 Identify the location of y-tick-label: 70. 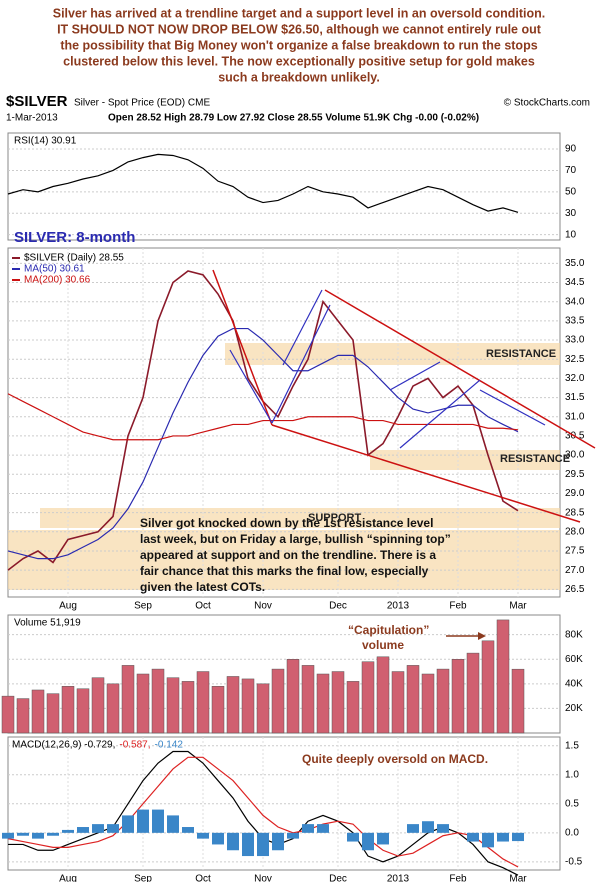
(571, 170).